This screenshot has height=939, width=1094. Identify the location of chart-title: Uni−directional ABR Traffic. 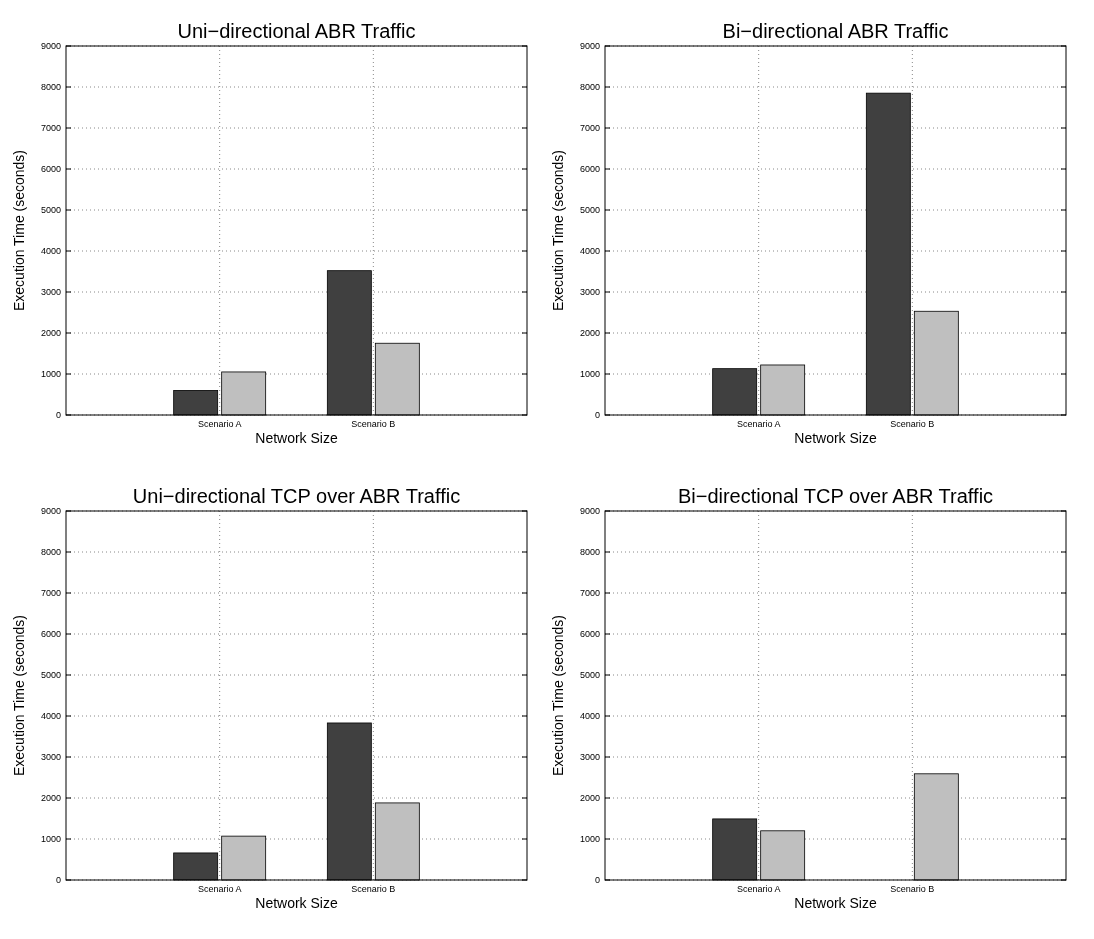
(296, 31).